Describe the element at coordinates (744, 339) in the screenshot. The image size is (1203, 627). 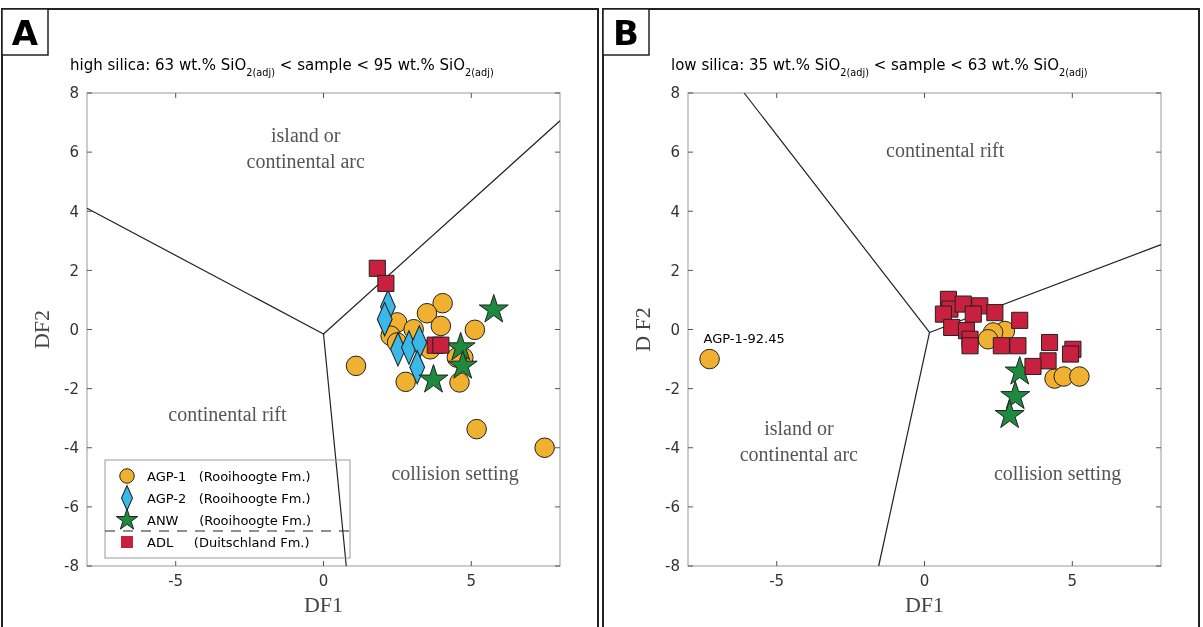
I see `annotation: AGP-1-92.45` at that location.